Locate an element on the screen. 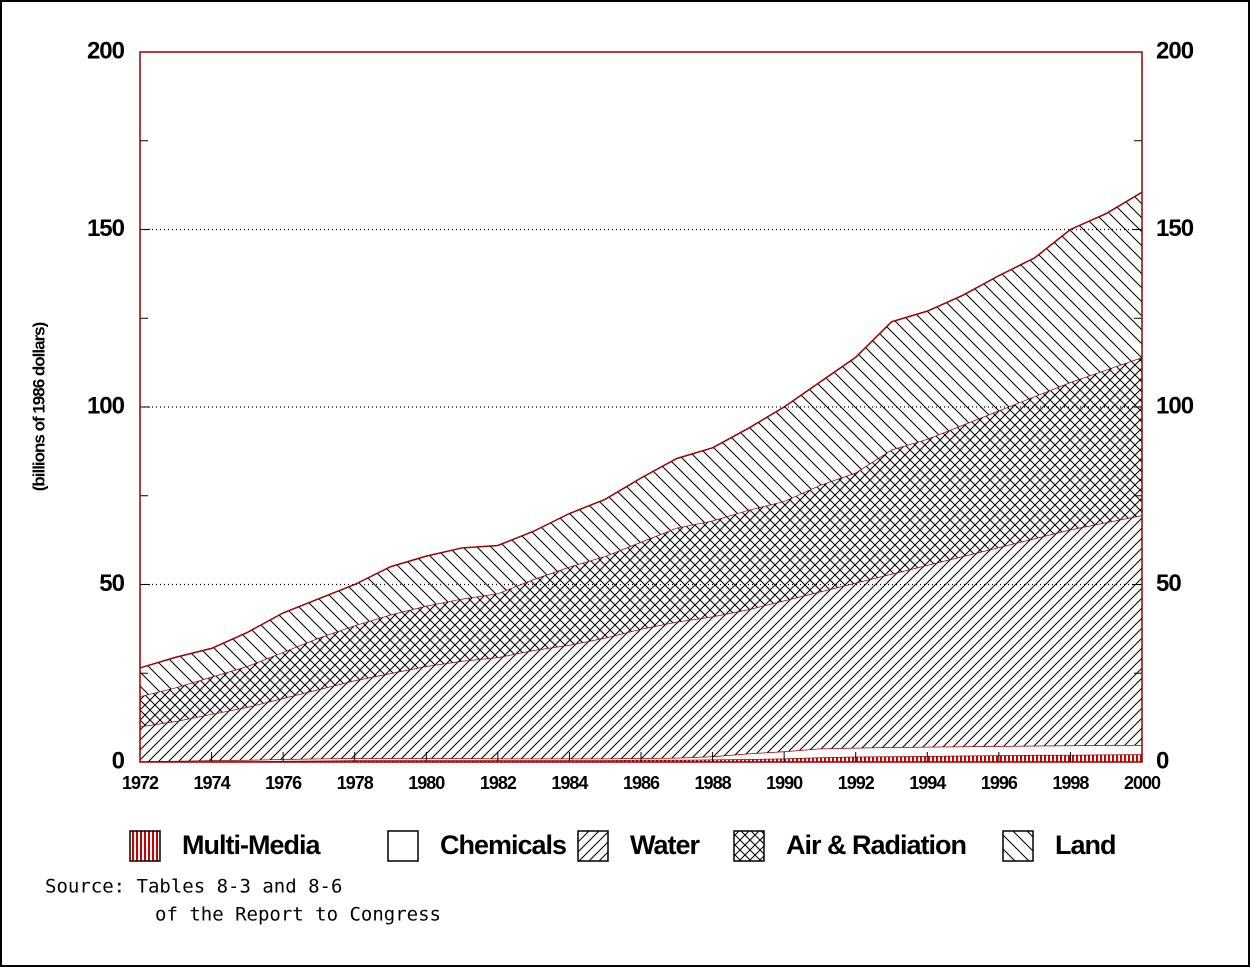 Image resolution: width=1250 pixels, height=967 pixels. source: Source: Tables 8-3 and 8-6 is located at coordinates (193, 887).